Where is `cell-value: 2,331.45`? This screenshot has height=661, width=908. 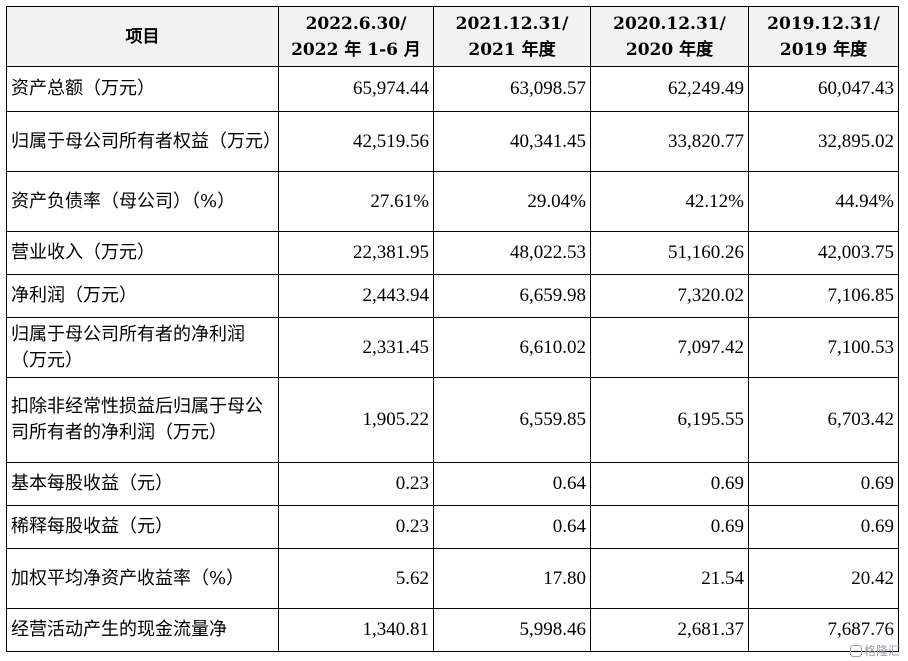
cell-value: 2,331.45 is located at coordinates (356, 347).